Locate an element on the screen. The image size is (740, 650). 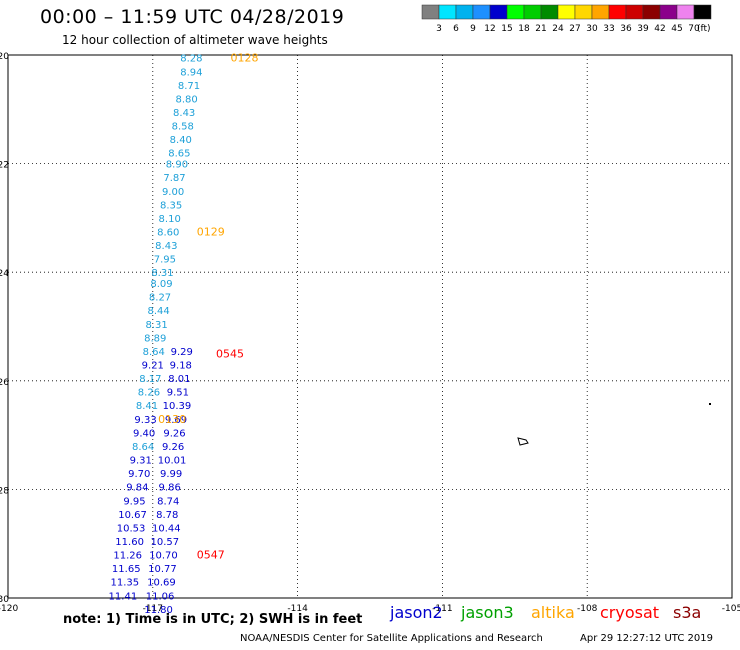
legend-jason2: jason2 is located at coordinates (416, 612).